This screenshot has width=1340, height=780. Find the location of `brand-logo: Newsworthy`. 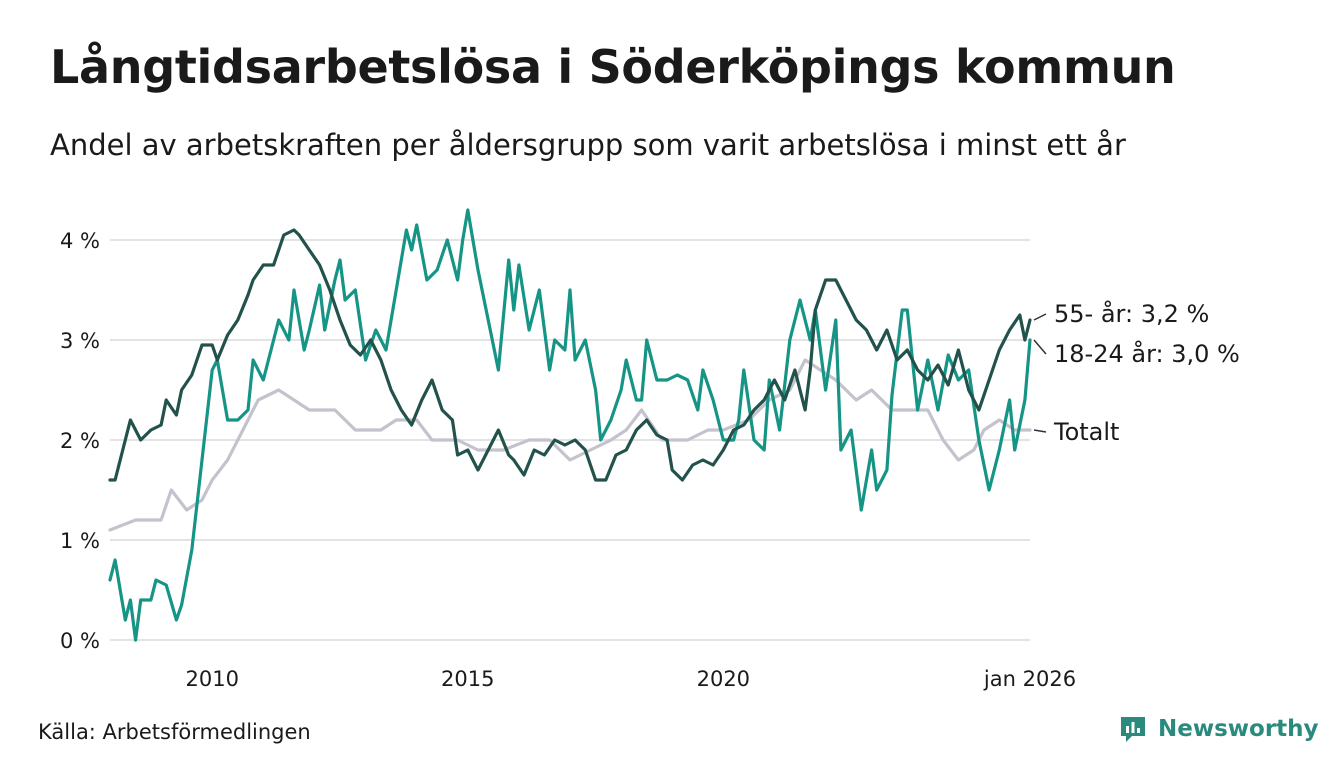

brand-logo: Newsworthy is located at coordinates (1218, 729).